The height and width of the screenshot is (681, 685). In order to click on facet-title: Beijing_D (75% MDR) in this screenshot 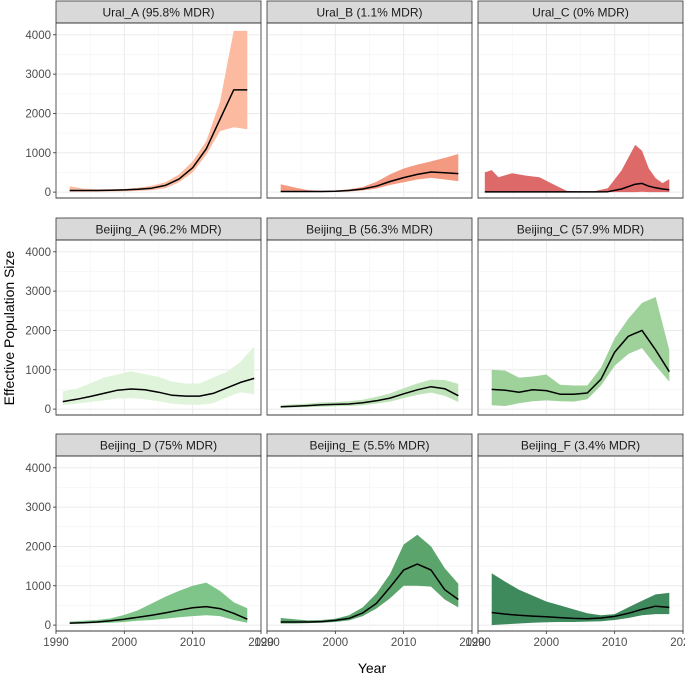, I will do `click(158, 446)`.